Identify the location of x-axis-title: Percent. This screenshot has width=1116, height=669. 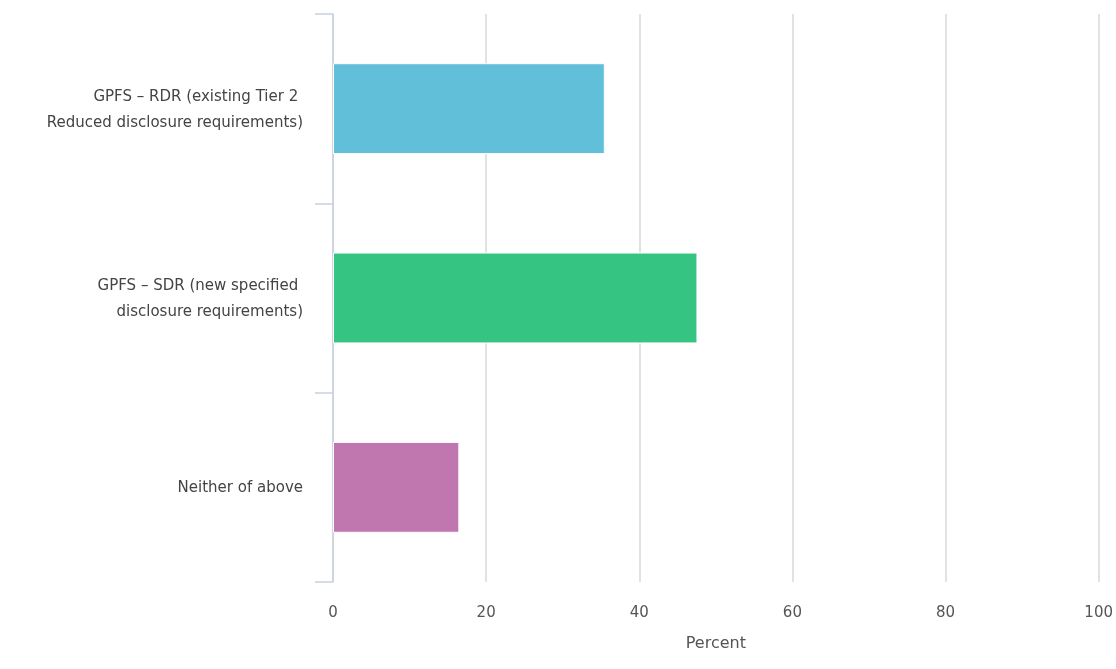
(715, 642).